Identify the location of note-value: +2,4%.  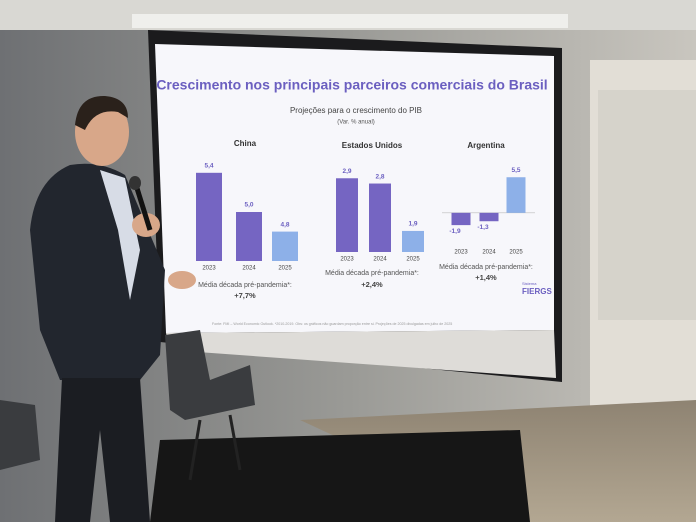
(372, 284).